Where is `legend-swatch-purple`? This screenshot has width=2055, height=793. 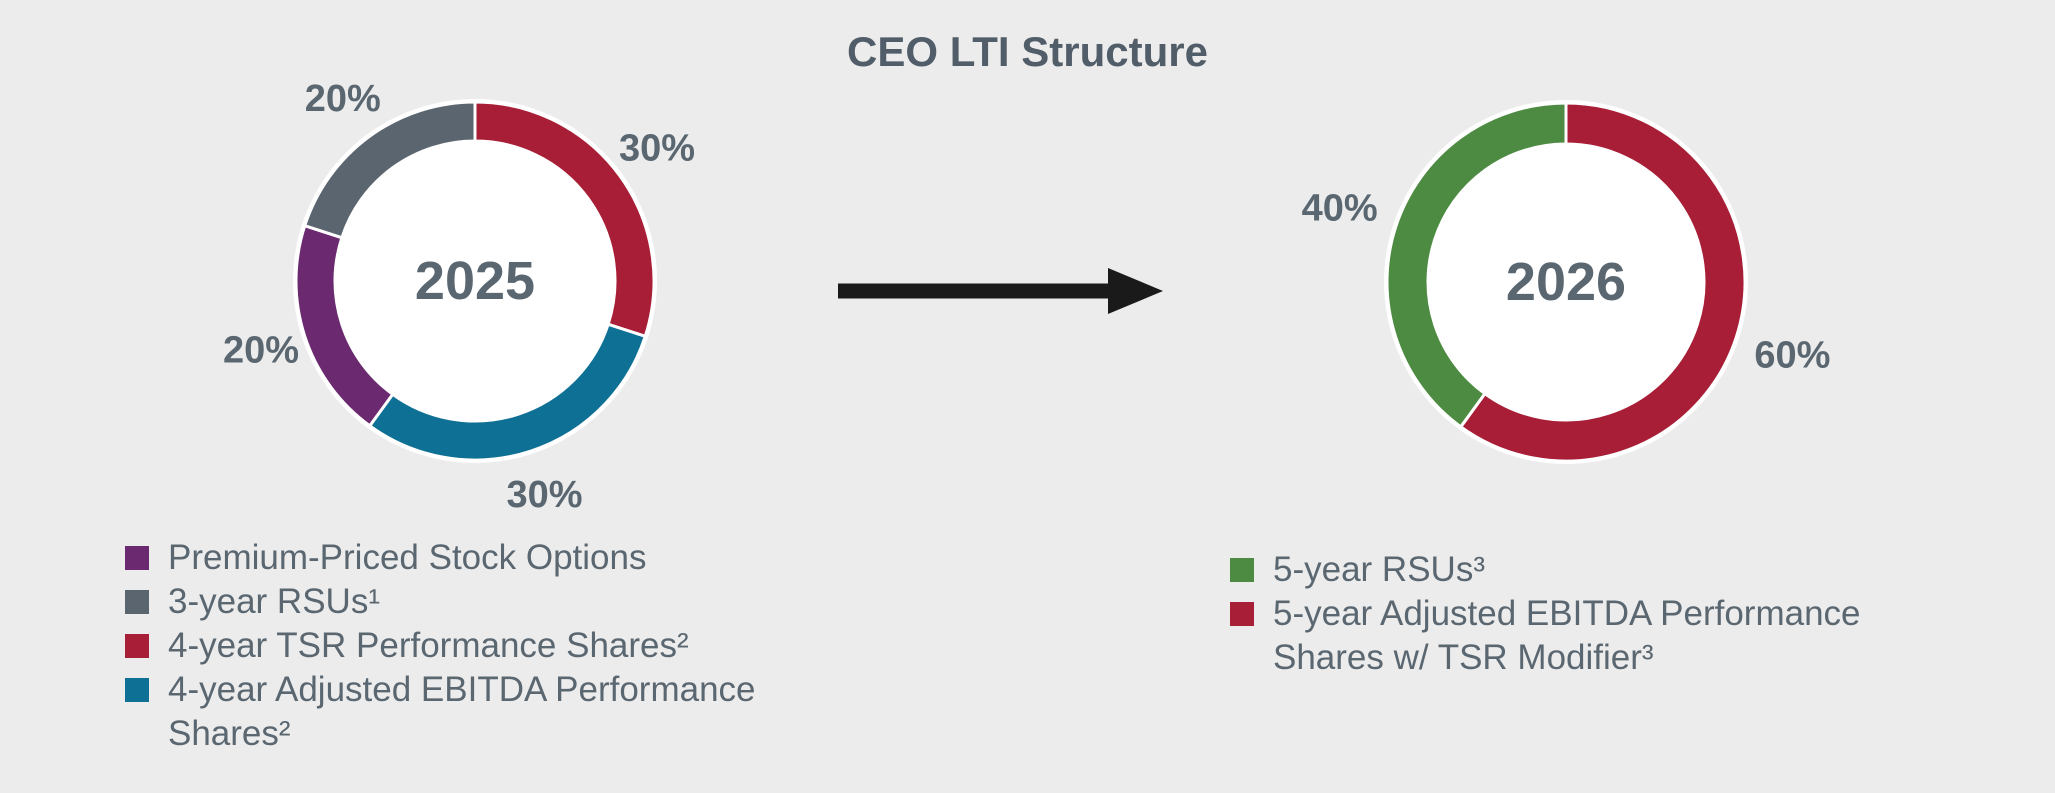
legend-swatch-purple is located at coordinates (137, 558).